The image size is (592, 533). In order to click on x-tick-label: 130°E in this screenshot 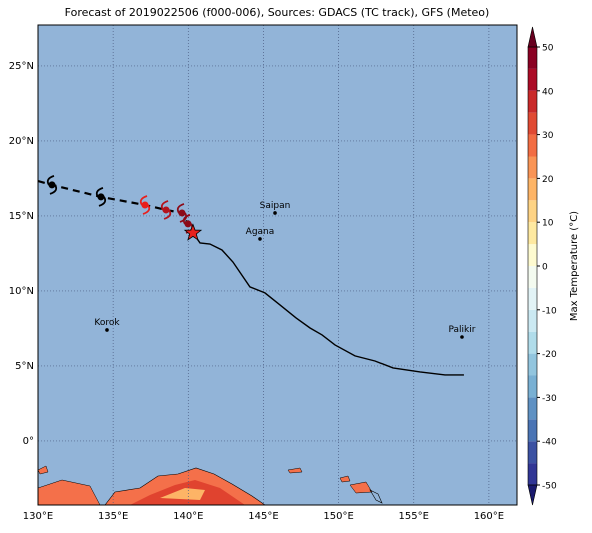, I will do `click(38, 516)`.